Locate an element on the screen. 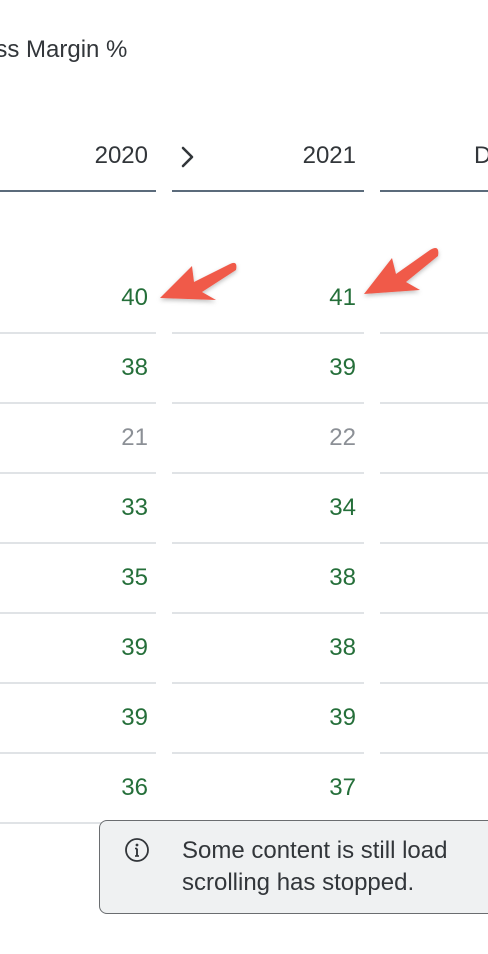  cell-value: 40 is located at coordinates (134, 297).